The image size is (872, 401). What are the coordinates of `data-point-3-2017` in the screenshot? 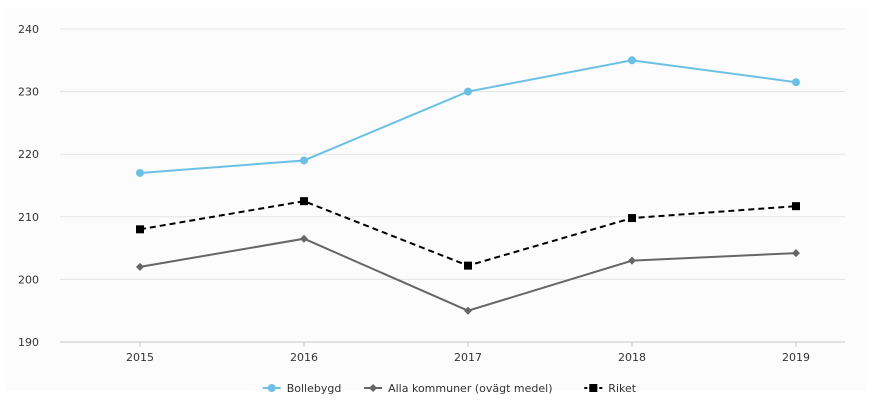 It's located at (468, 265).